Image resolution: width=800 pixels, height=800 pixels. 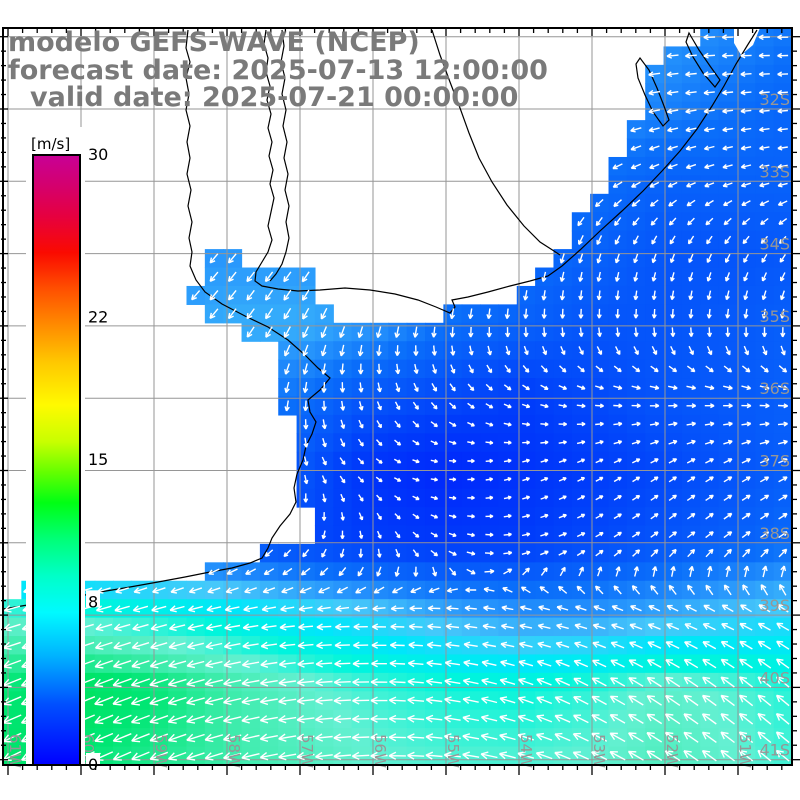 I want to click on lon-label: 53W, so click(x=599, y=751).